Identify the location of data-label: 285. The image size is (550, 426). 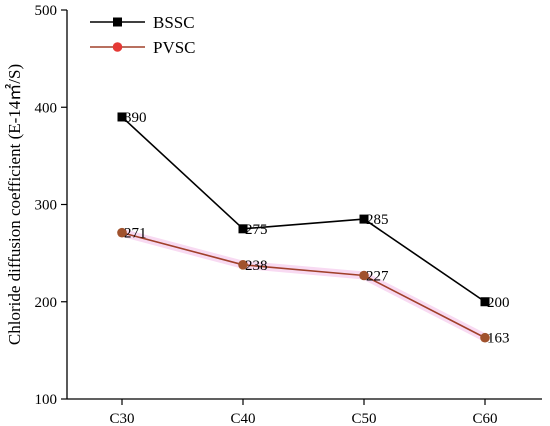
(377, 220).